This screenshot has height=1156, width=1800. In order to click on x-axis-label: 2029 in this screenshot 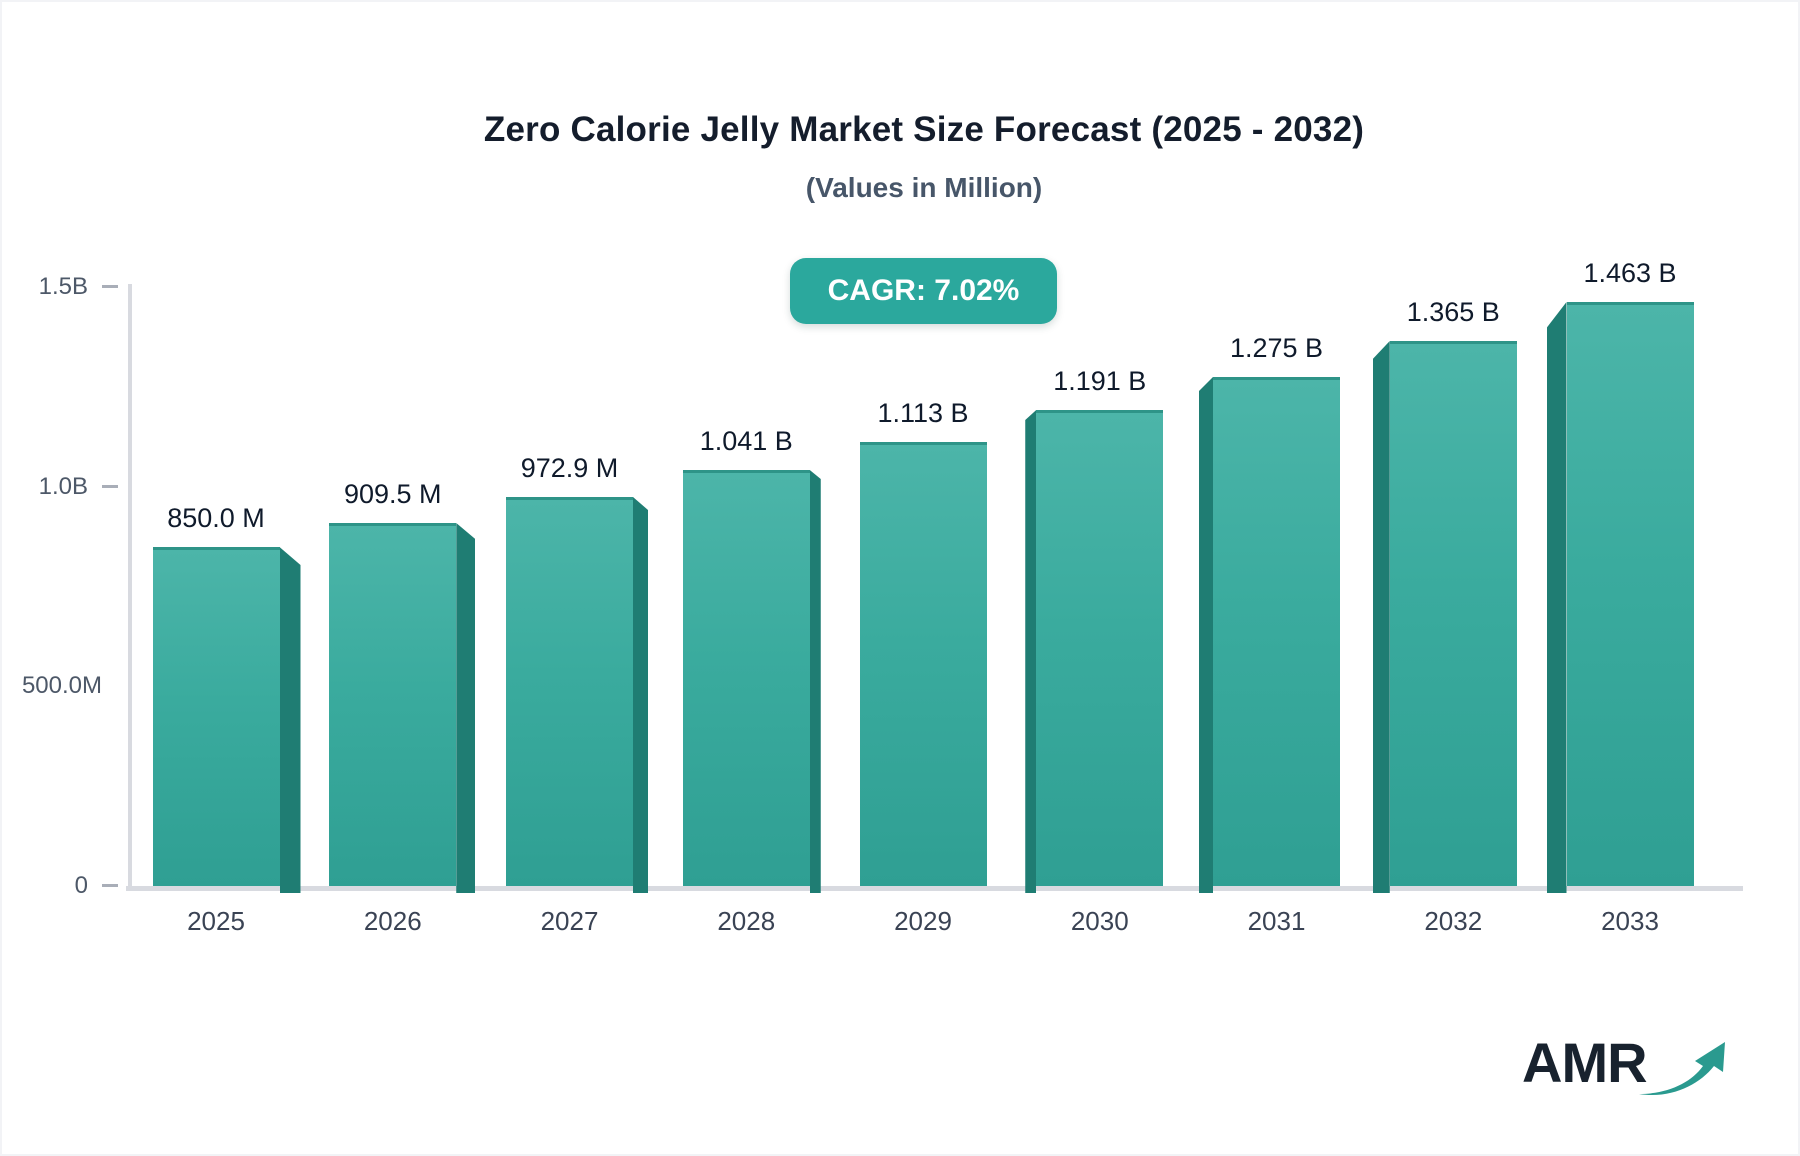, I will do `click(923, 921)`.